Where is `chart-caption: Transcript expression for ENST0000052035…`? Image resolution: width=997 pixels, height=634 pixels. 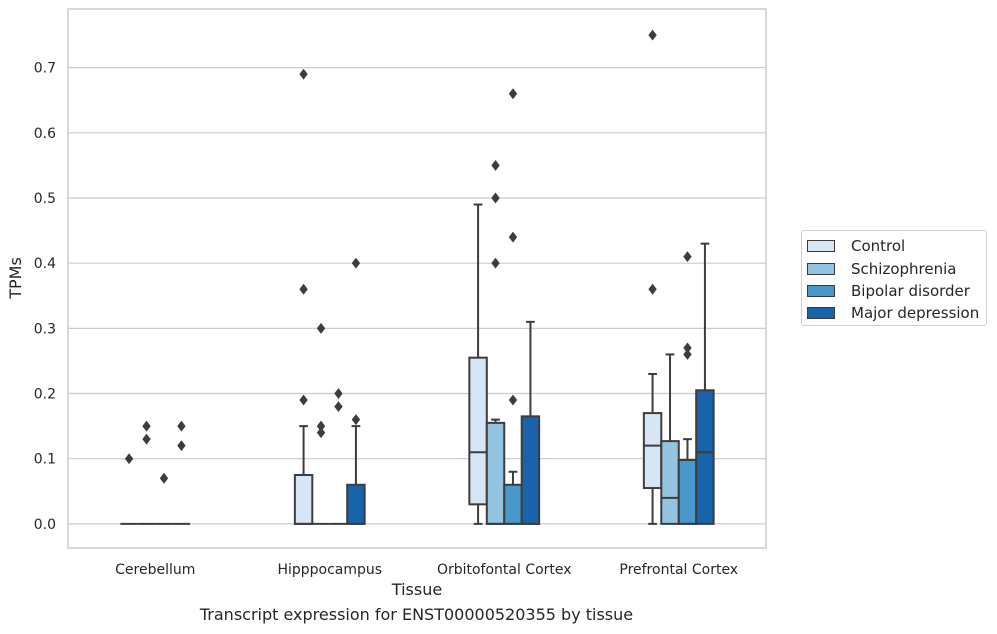
chart-caption: Transcript expression for ENST0000052035… is located at coordinates (416, 614).